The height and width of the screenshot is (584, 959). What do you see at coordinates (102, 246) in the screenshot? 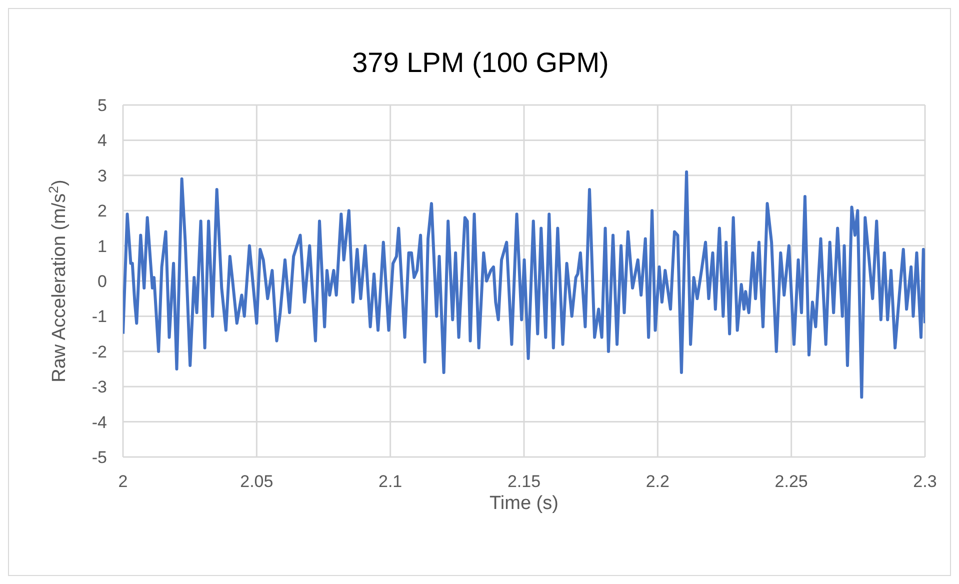
I see `y-tick-label: 1` at bounding box center [102, 246].